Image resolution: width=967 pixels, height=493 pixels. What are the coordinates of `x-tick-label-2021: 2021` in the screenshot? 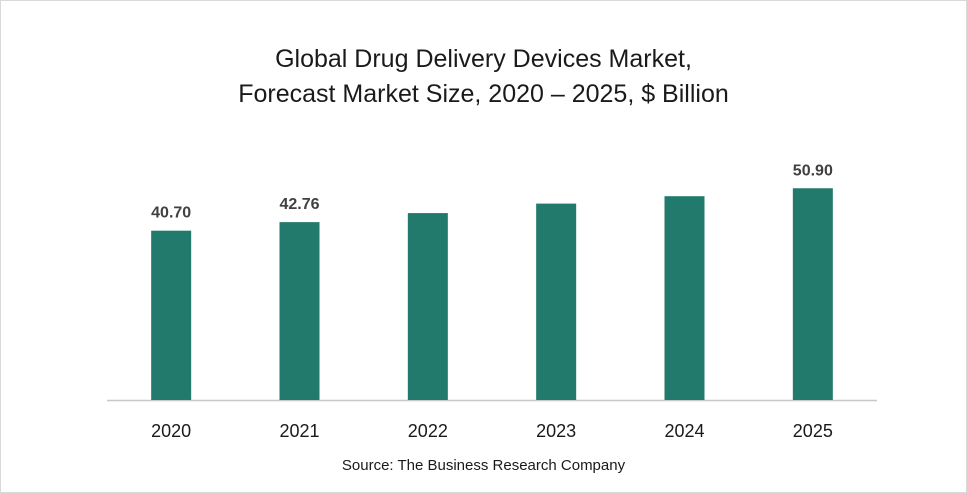 It's located at (299, 431).